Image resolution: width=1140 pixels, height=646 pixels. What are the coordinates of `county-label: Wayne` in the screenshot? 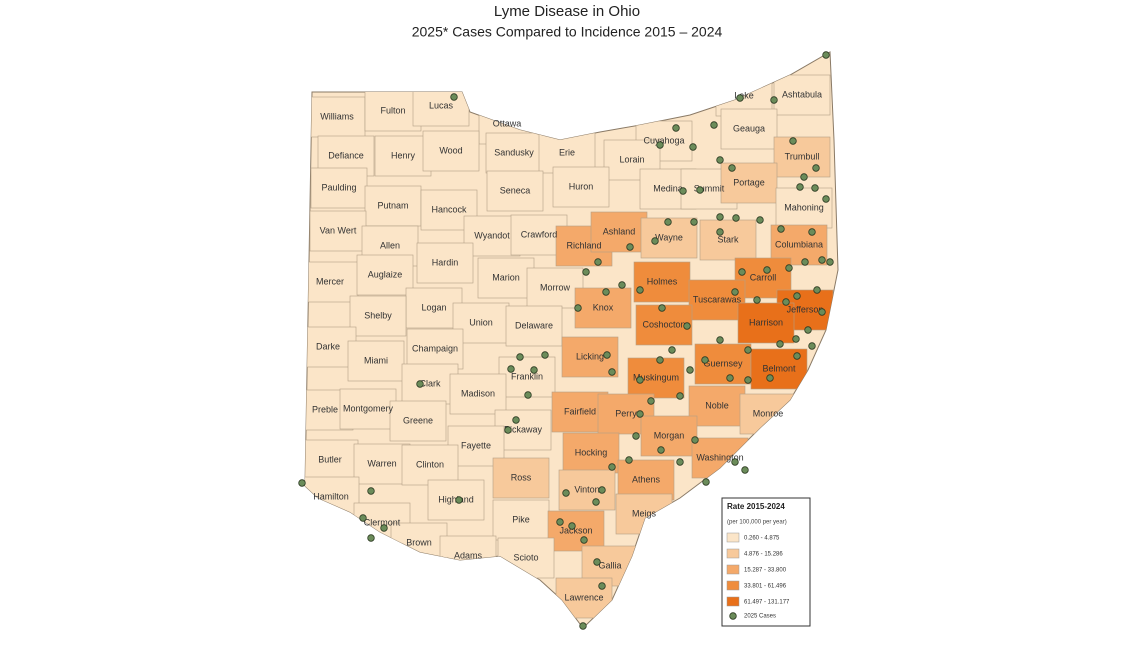 It's located at (669, 237).